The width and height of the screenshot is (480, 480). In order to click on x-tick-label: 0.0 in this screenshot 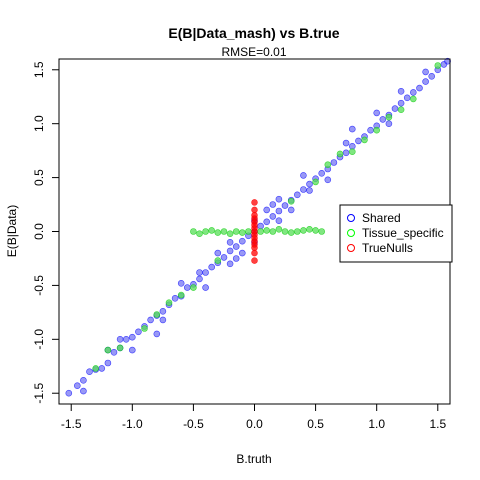, I will do `click(254, 424)`.